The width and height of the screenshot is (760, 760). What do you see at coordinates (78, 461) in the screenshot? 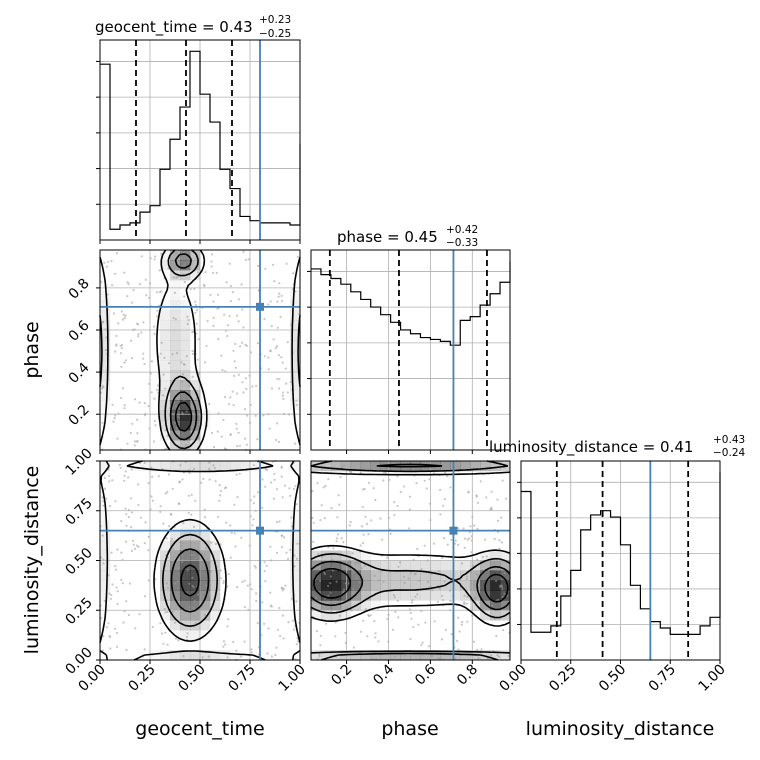
I see `y-tick-label: 1.00` at bounding box center [78, 461].